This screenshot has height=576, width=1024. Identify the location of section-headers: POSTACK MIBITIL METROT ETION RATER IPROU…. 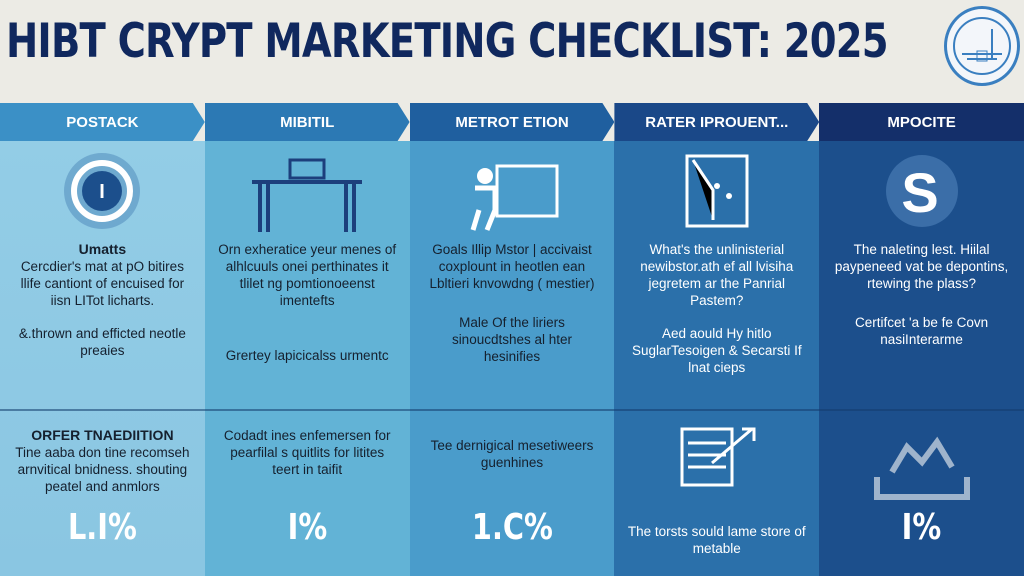
(512, 122).